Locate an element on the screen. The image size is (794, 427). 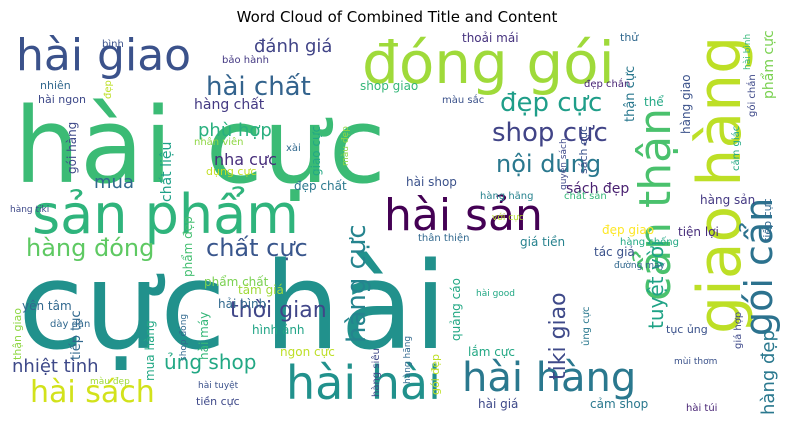
cloud-word: giao cực is located at coordinates (316, 150).